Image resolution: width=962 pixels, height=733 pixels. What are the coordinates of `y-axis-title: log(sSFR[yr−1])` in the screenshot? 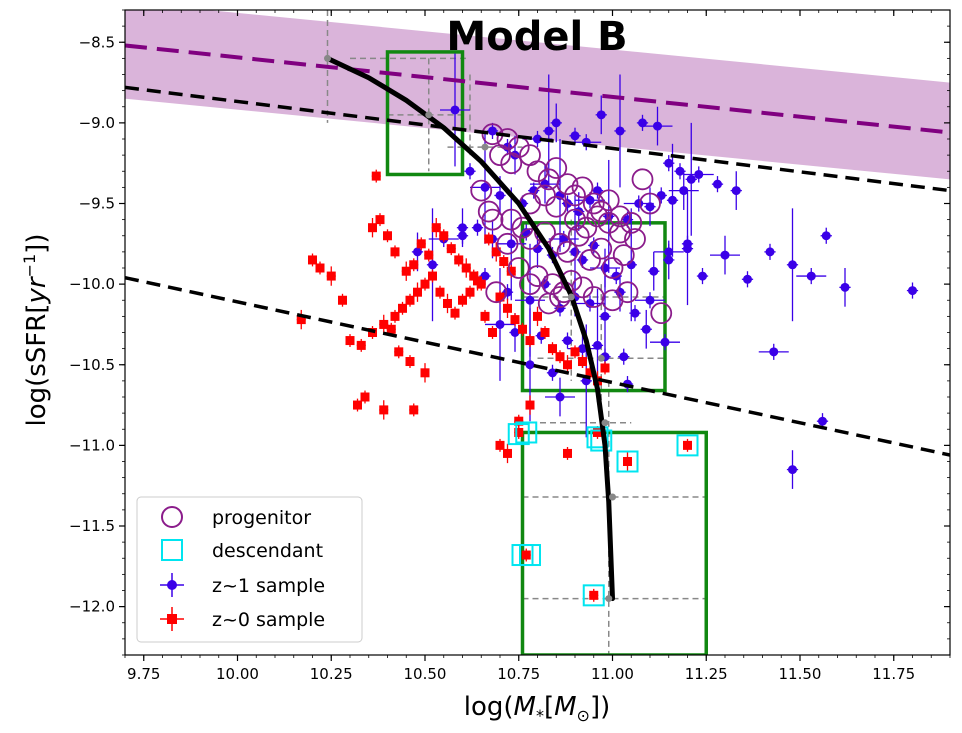 It's located at (36, 330).